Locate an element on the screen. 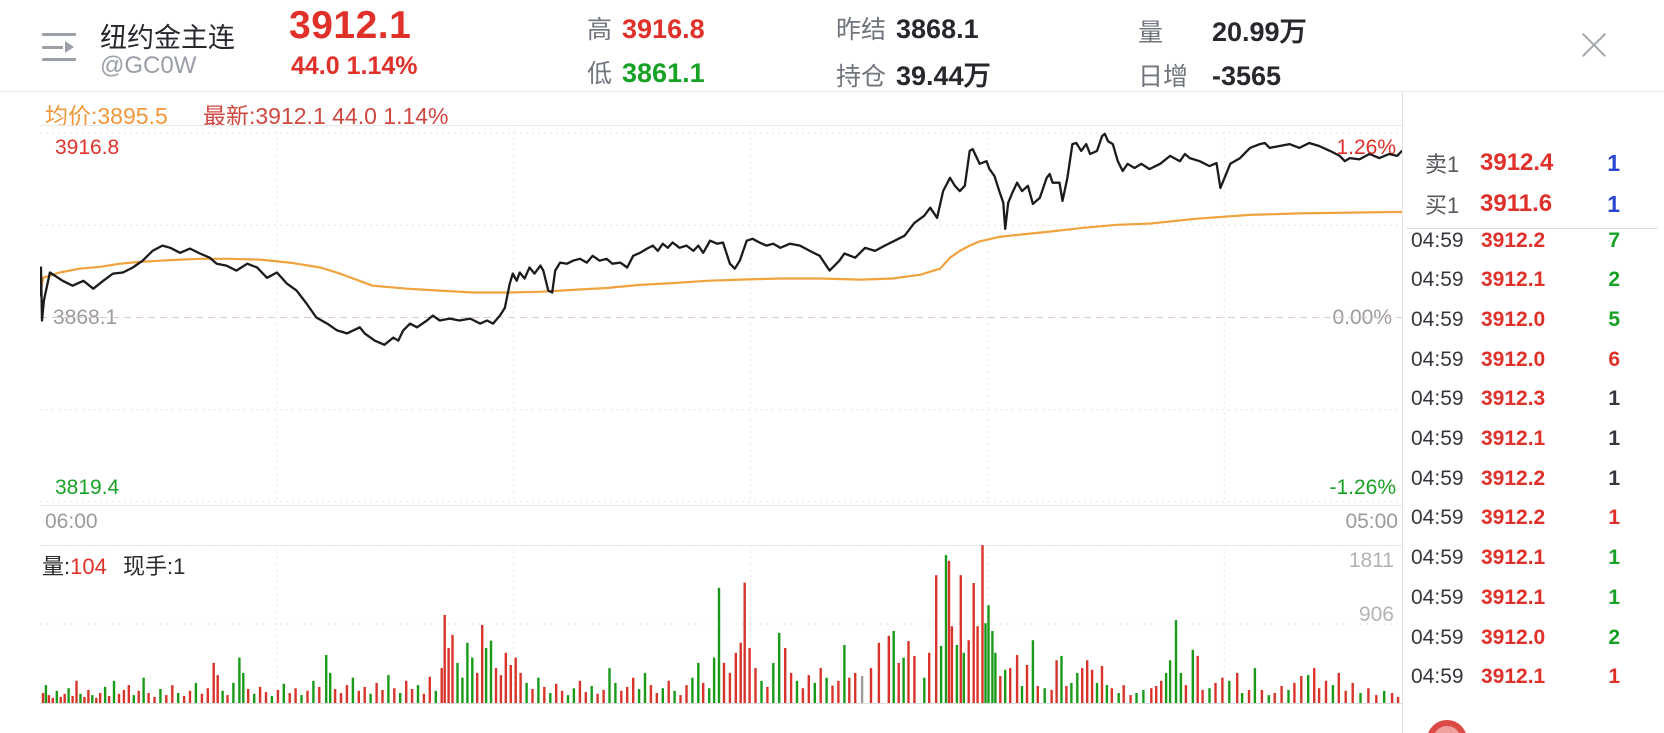  total-volume-label: 量 is located at coordinates (1151, 33).